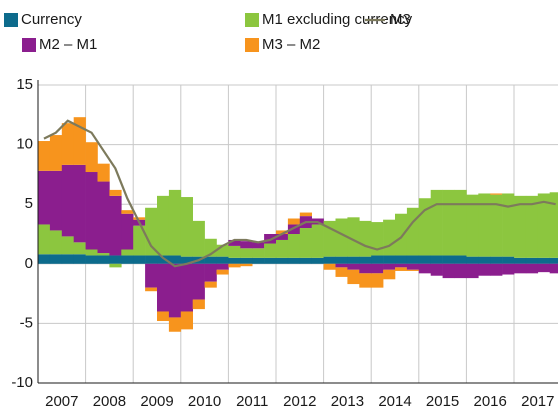  I want to click on x-tick-label: 2012, so click(299, 401).